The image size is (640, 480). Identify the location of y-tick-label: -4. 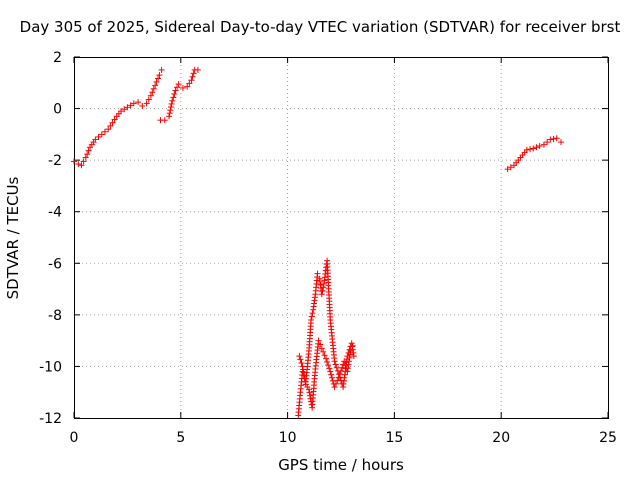
(55, 213).